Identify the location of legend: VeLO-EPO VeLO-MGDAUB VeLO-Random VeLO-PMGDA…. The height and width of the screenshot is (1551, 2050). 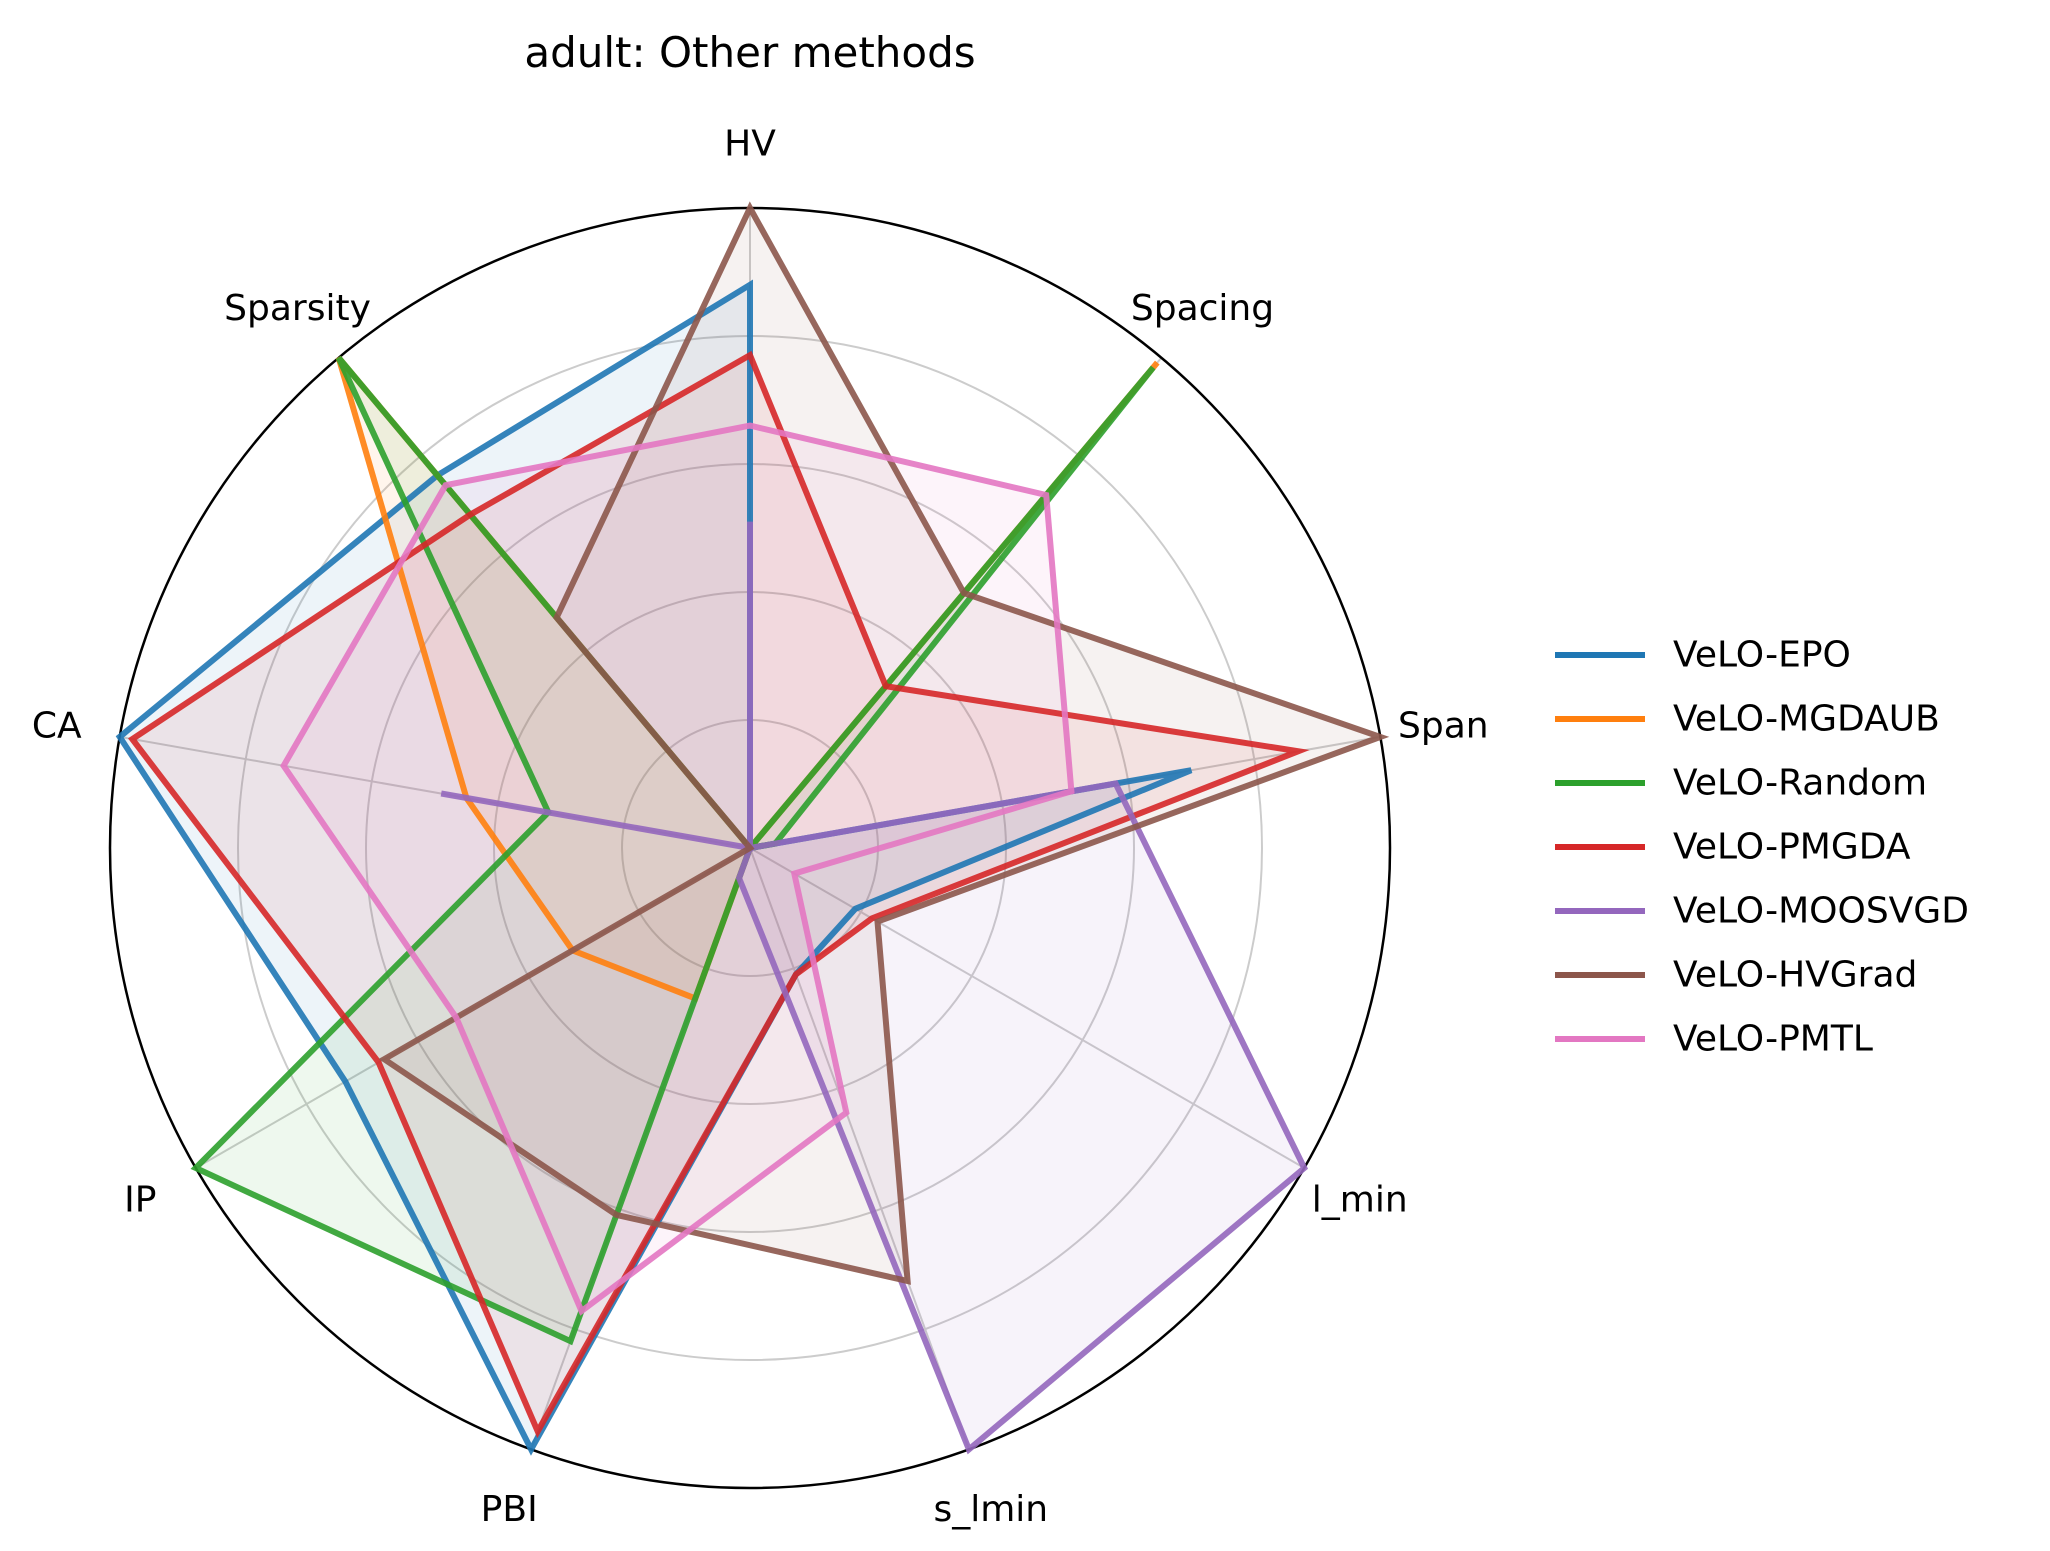
(1762, 847).